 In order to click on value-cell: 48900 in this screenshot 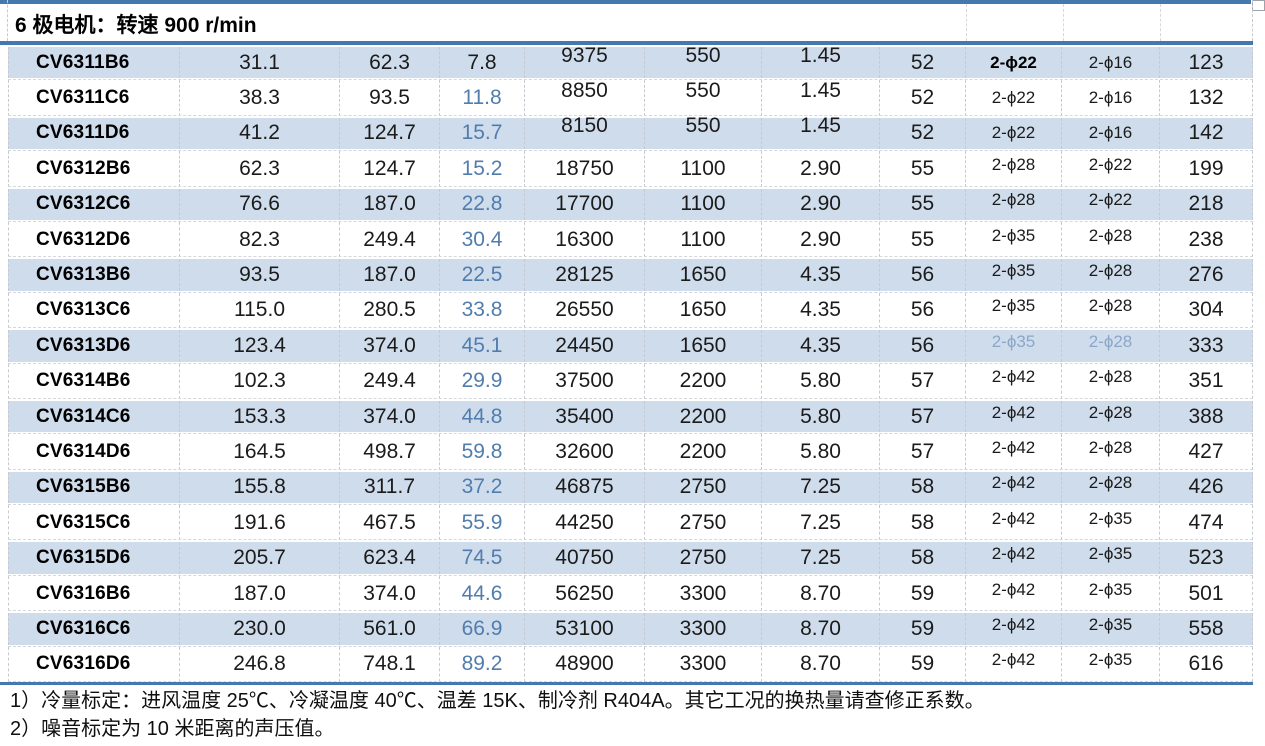, I will do `click(585, 664)`.